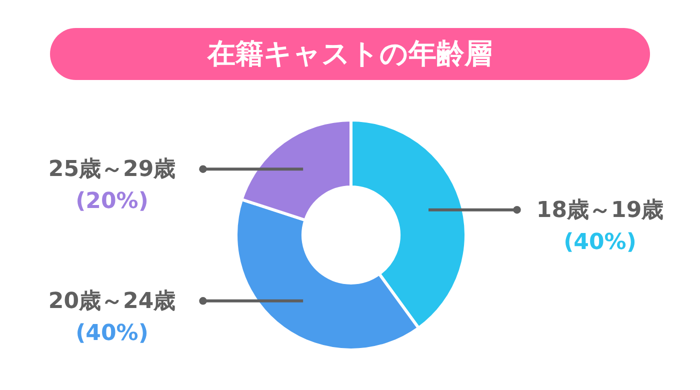  Describe the element at coordinates (112, 201) in the screenshot. I see `data-label: (20%)` at that location.